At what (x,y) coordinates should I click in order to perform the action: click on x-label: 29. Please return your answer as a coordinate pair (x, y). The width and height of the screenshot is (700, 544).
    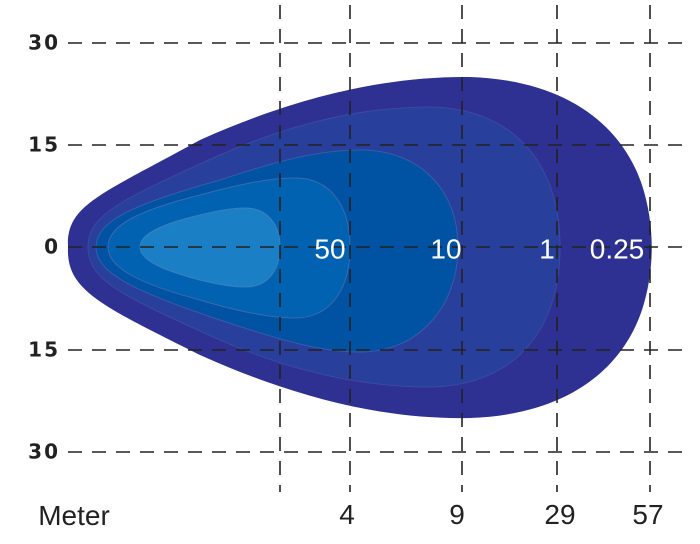
    Looking at the image, I should click on (559, 514).